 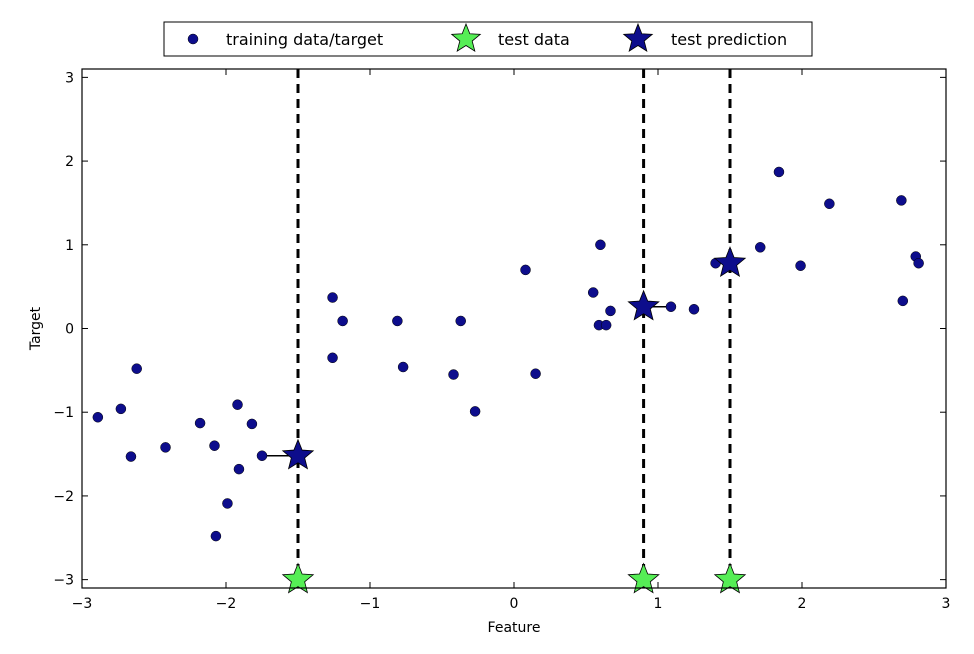 I want to click on x-tick-label: −2, so click(x=226, y=604).